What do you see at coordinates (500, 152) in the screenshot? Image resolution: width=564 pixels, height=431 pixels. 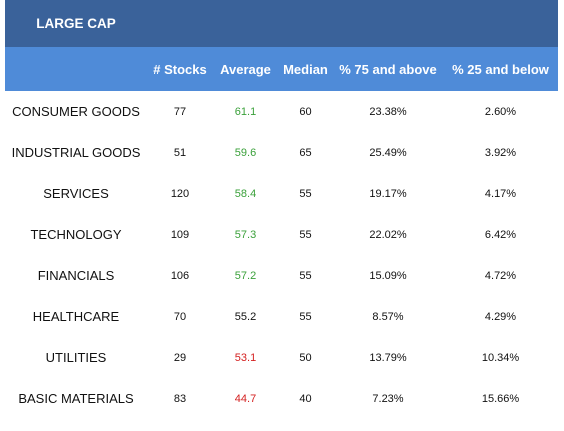 I see `pct-25-below: 3.92%` at bounding box center [500, 152].